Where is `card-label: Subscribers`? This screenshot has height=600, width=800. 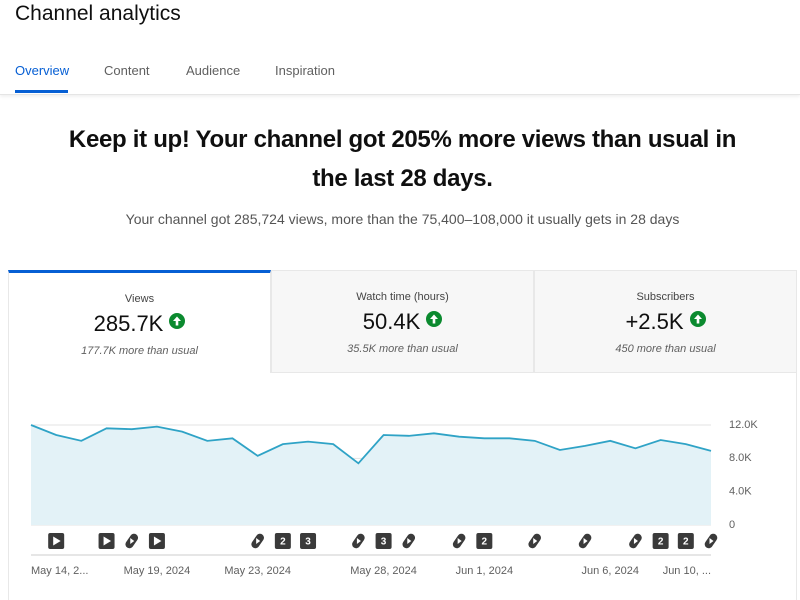
card-label: Subscribers is located at coordinates (665, 297).